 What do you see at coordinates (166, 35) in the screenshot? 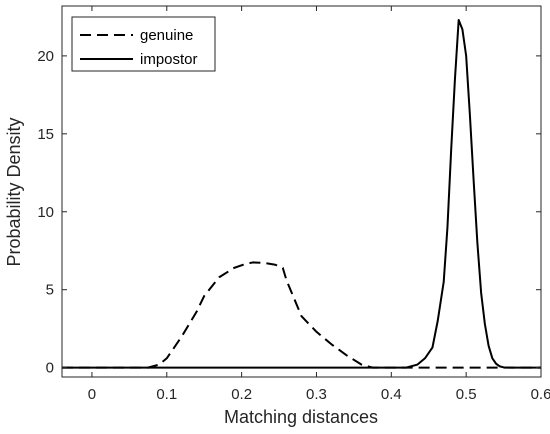
I see `legend-label-genuine: genuine` at bounding box center [166, 35].